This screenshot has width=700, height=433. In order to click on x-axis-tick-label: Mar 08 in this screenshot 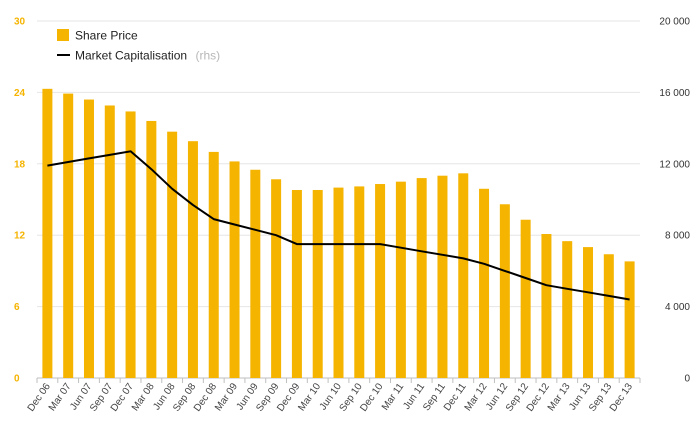, I will do `click(143, 397)`.